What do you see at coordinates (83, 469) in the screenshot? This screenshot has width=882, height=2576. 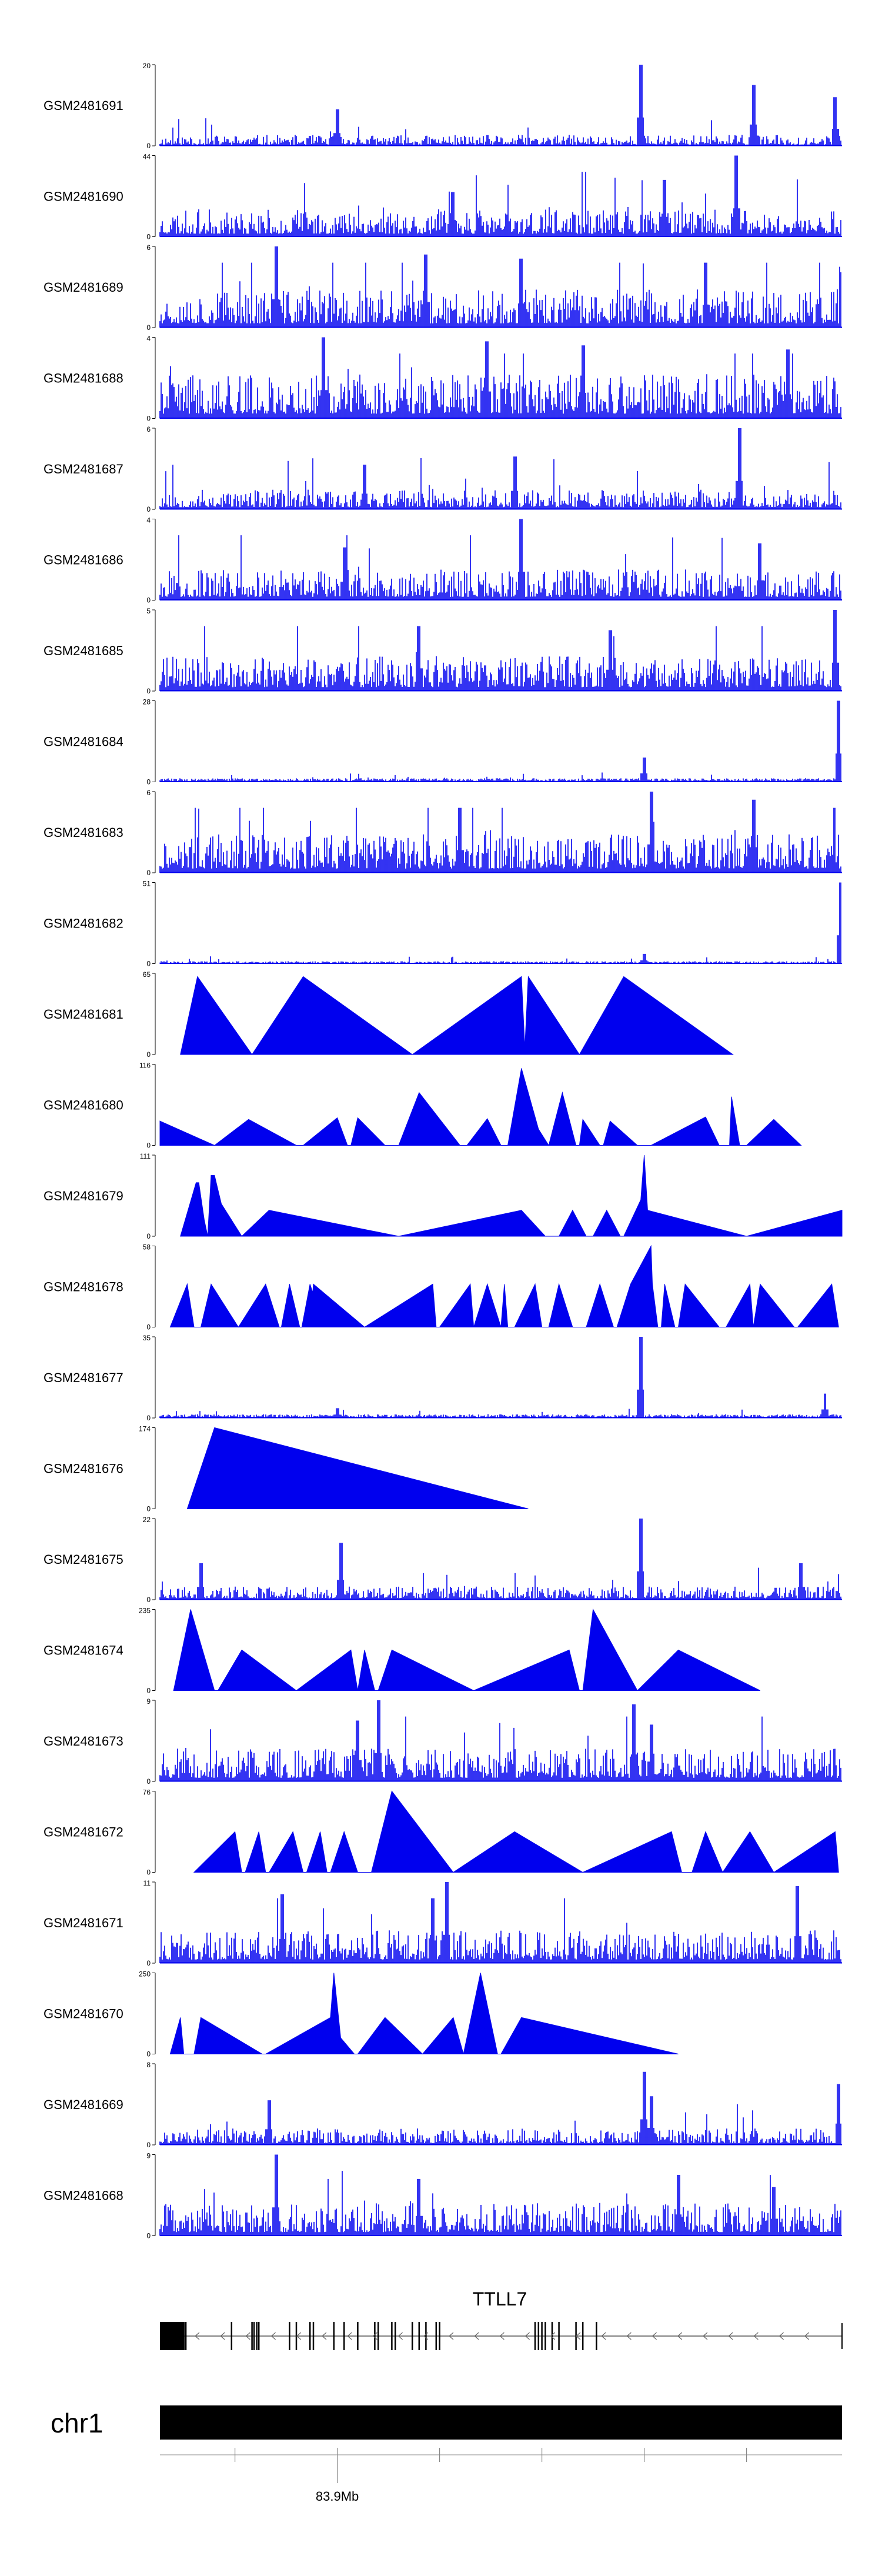 I see `track-label: GSM2481687` at bounding box center [83, 469].